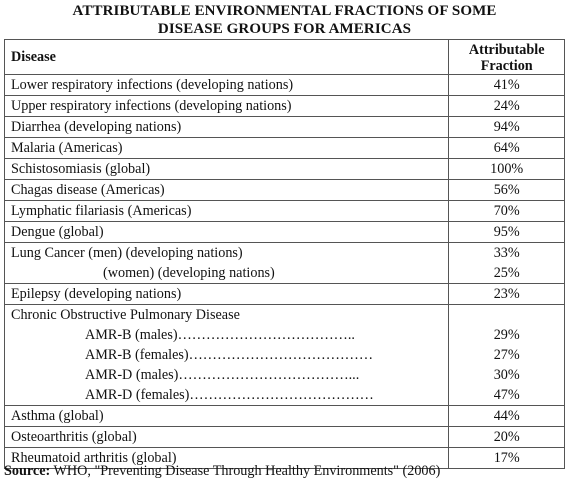  I want to click on disease-name: Epilepsy (developing nations), so click(96, 294).